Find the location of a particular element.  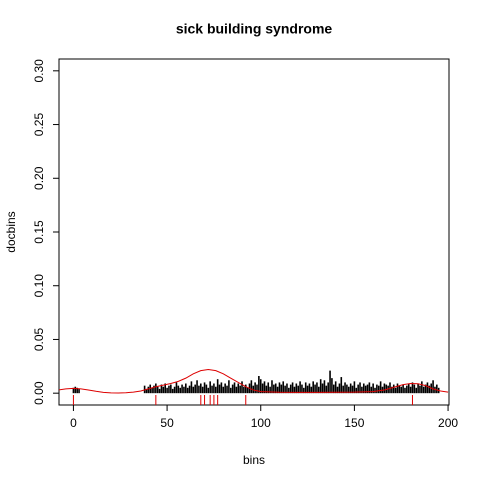

plot-area is located at coordinates (254, 387).